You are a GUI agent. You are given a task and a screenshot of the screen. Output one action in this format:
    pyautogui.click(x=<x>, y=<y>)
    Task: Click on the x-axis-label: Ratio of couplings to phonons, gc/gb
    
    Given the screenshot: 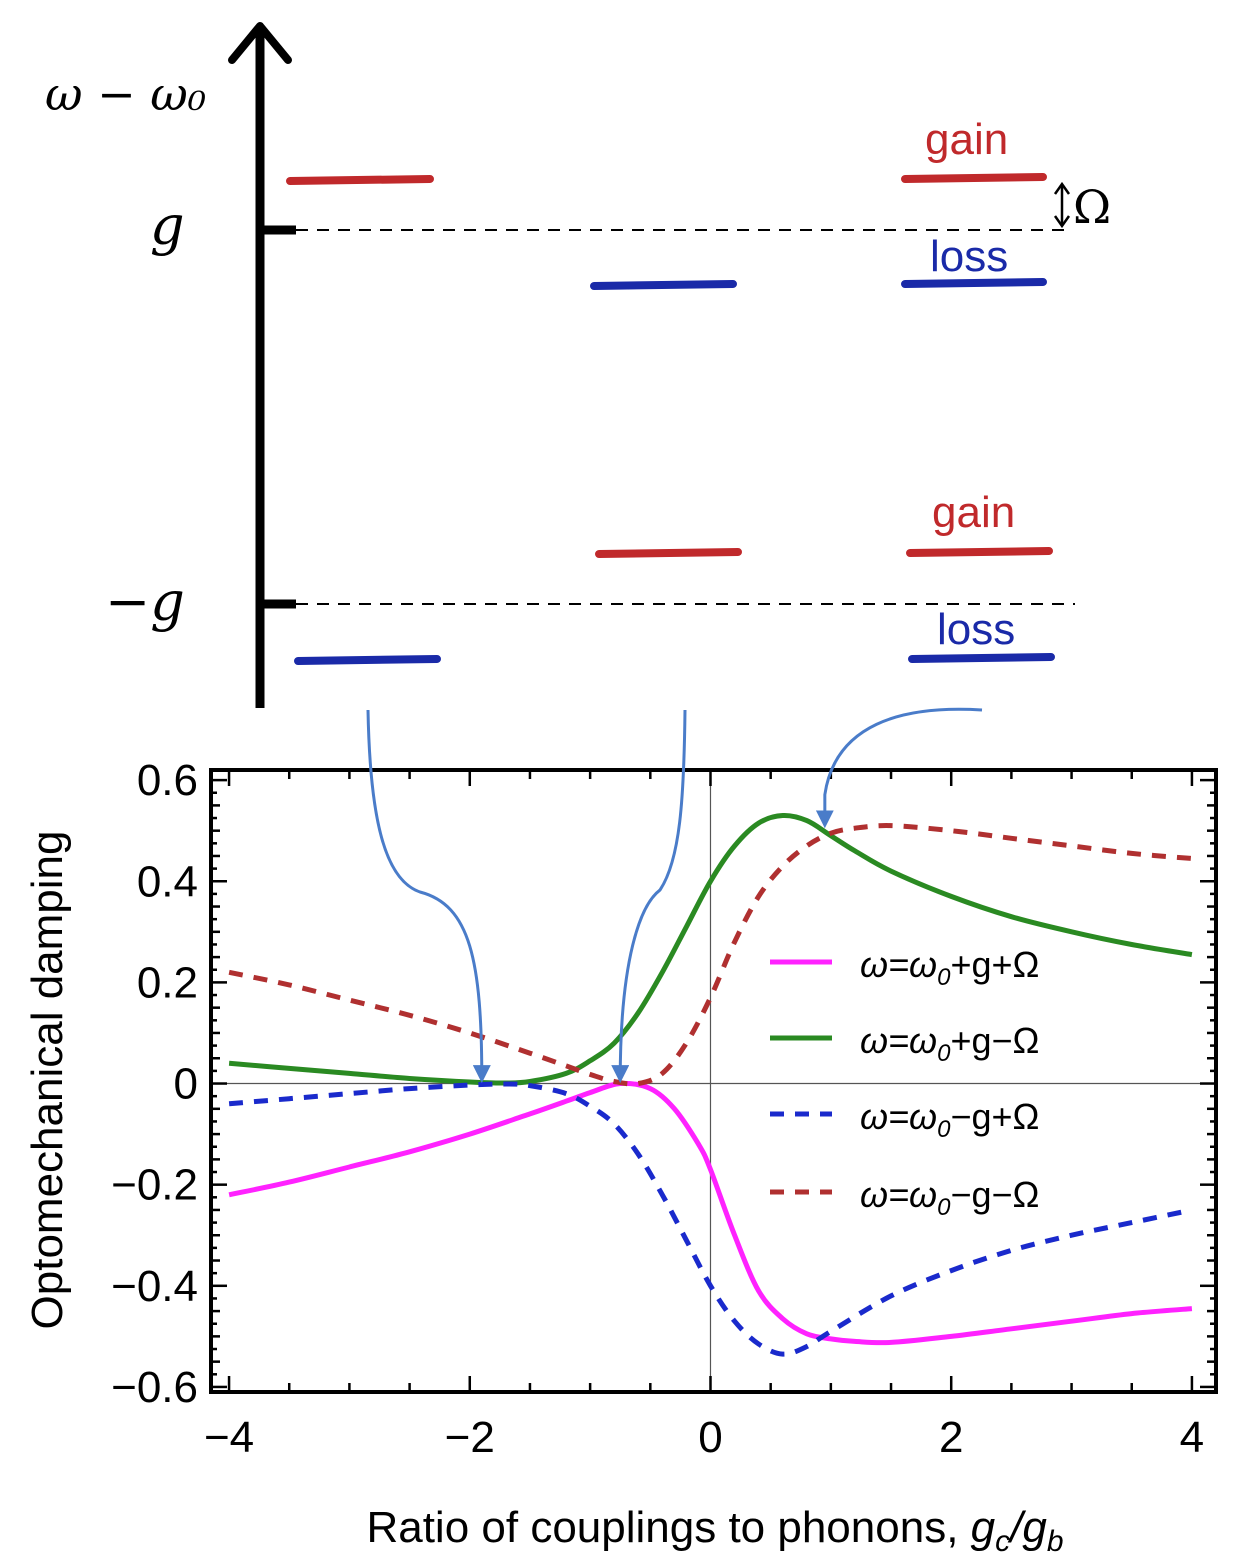 What is the action you would take?
    pyautogui.click(x=714, y=1530)
    